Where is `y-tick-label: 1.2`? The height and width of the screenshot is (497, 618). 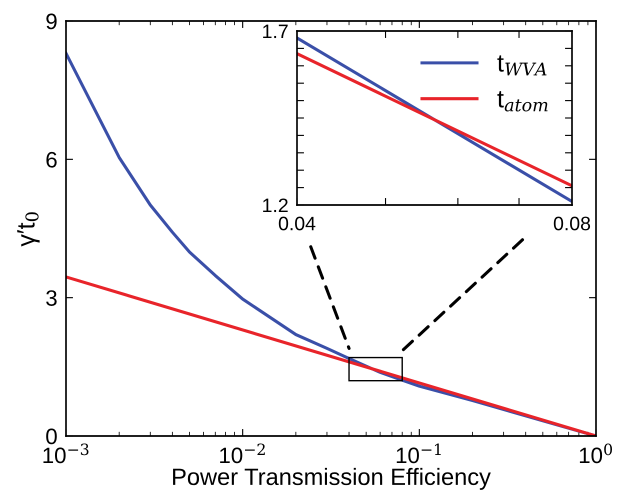
y-tick-label: 1.2 is located at coordinates (275, 205).